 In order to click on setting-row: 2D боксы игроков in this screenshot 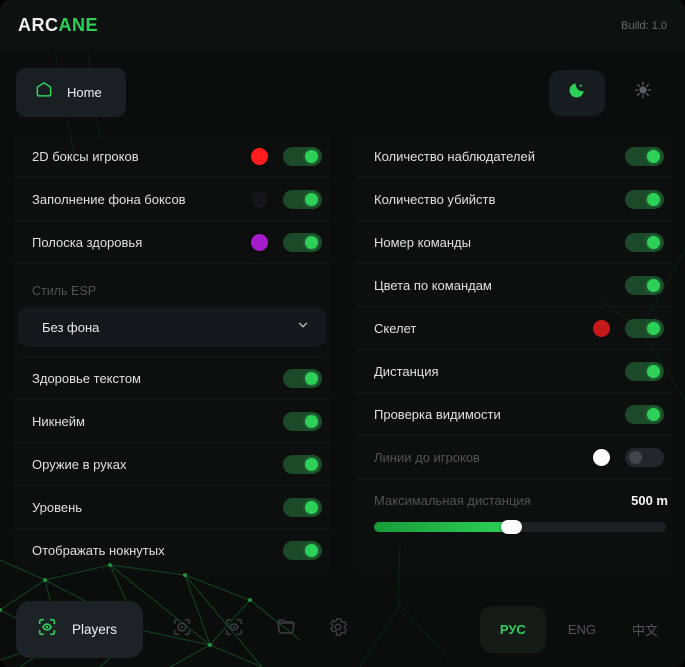, I will do `click(172, 156)`.